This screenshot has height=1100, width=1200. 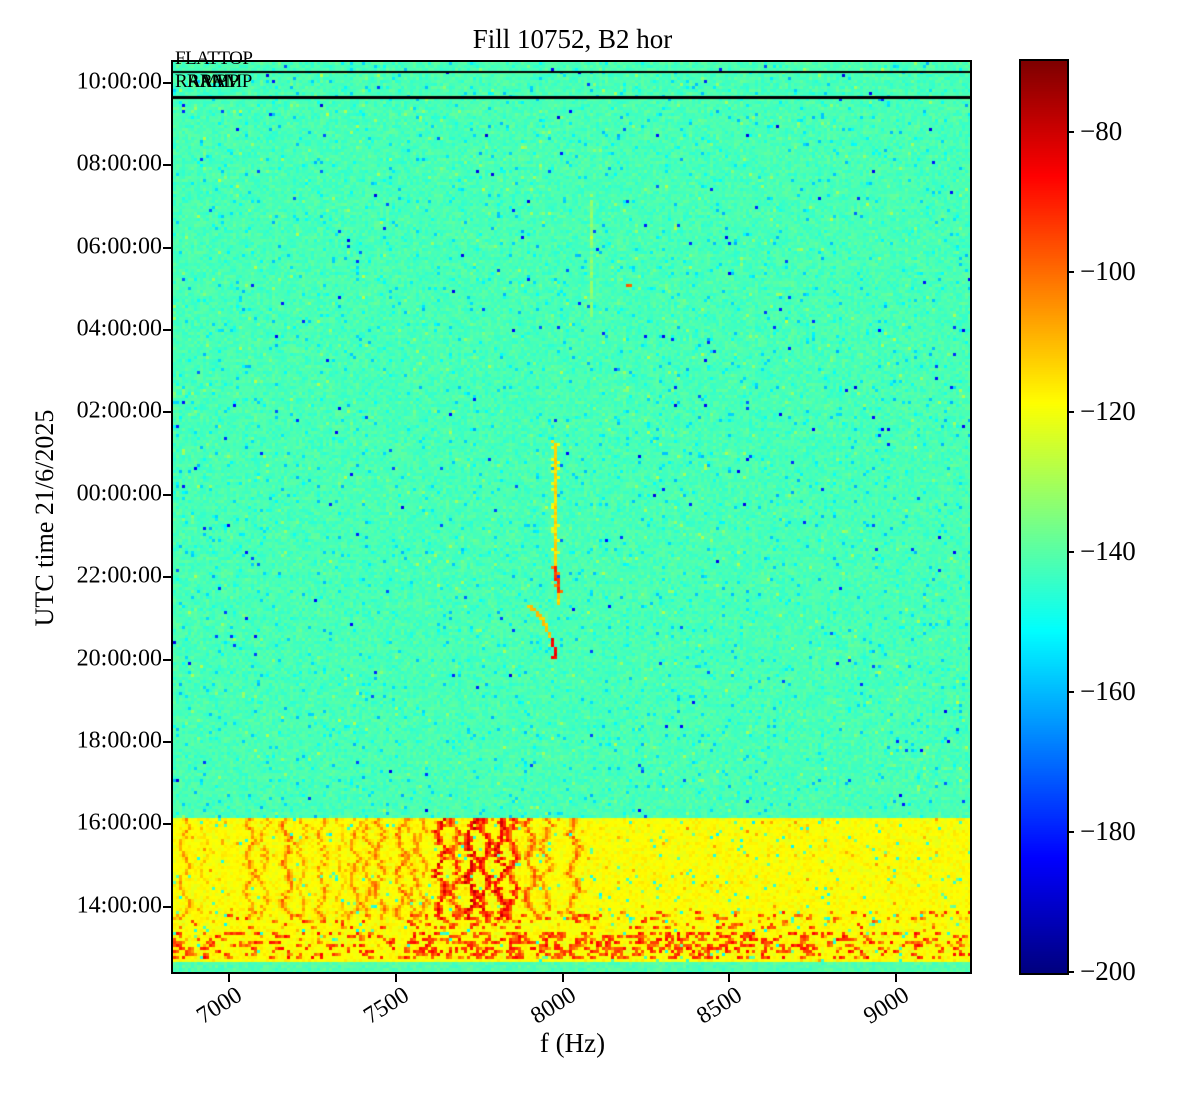 I want to click on y-tick-label: 04:00:00, so click(x=119, y=328).